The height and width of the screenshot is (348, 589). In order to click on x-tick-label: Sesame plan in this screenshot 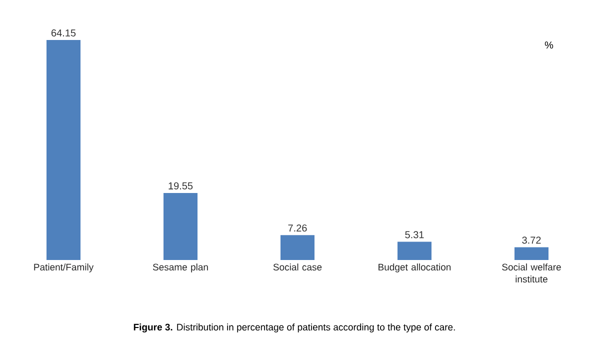, I will do `click(180, 268)`.